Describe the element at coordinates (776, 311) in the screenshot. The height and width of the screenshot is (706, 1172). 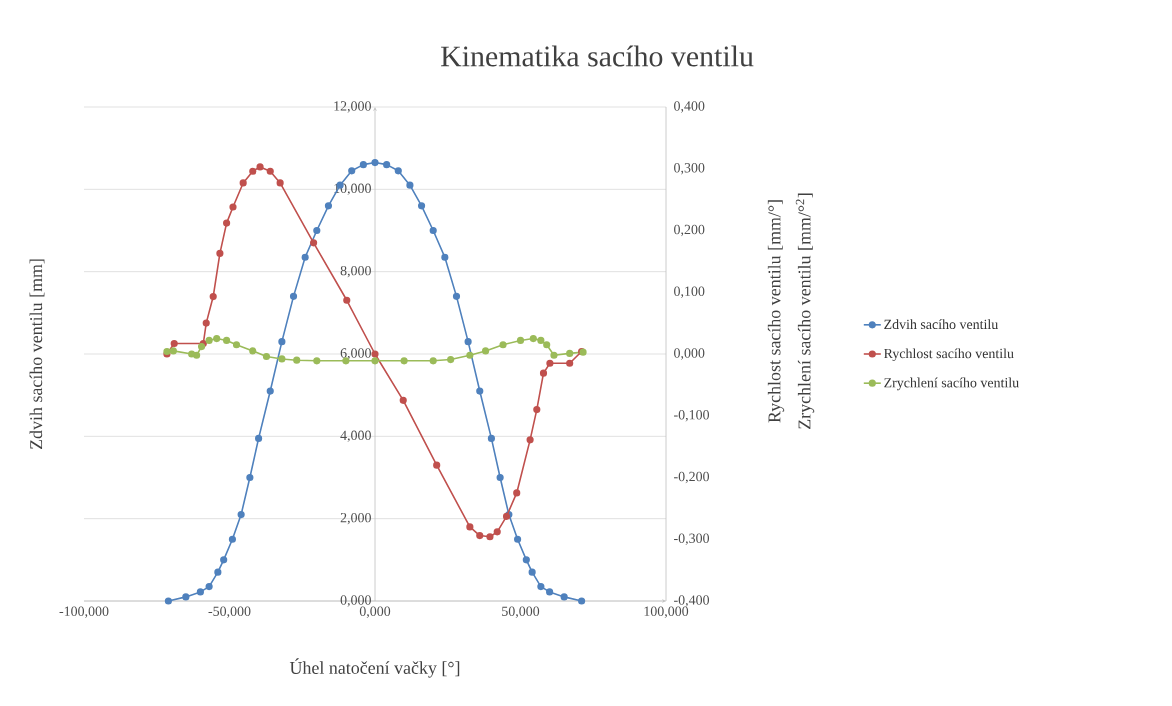
I see `text: Rychlost sacího ventilu [mm/°]` at that location.